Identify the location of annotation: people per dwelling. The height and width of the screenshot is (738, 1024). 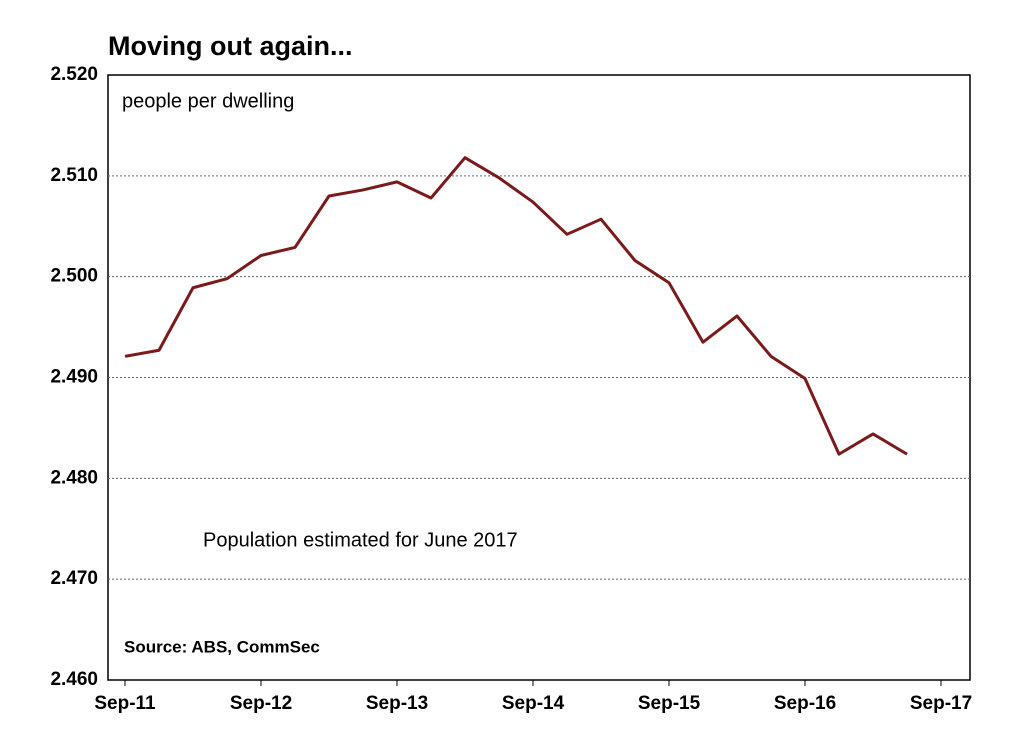
(208, 101).